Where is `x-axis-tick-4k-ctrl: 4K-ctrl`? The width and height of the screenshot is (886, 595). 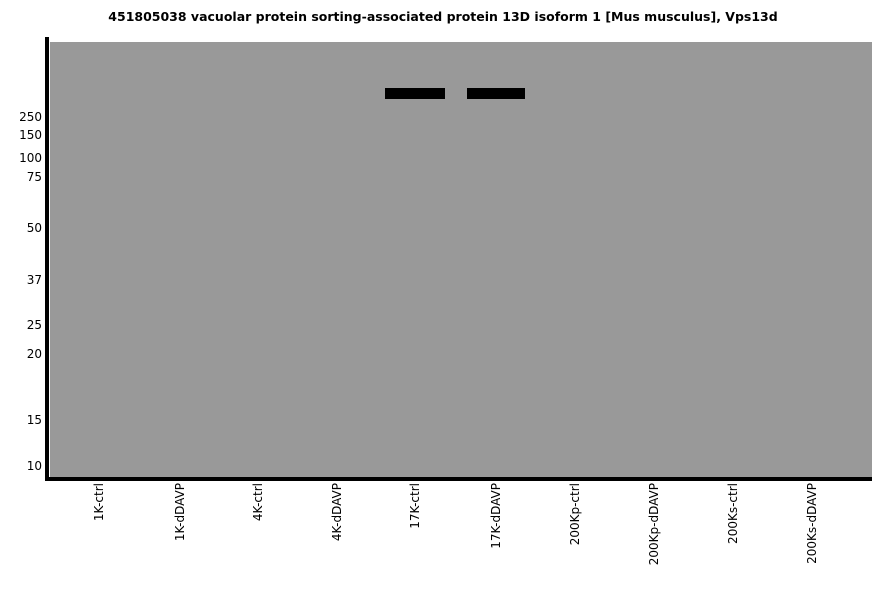 x-axis-tick-4k-ctrl: 4K-ctrl is located at coordinates (258, 538).